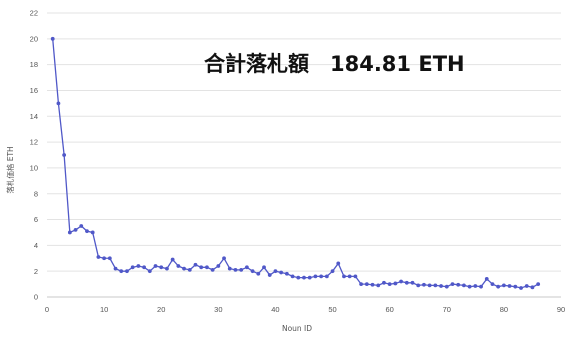 The width and height of the screenshot is (566, 338). What do you see at coordinates (34, 13) in the screenshot?
I see `y-tick-label: 22` at bounding box center [34, 13].